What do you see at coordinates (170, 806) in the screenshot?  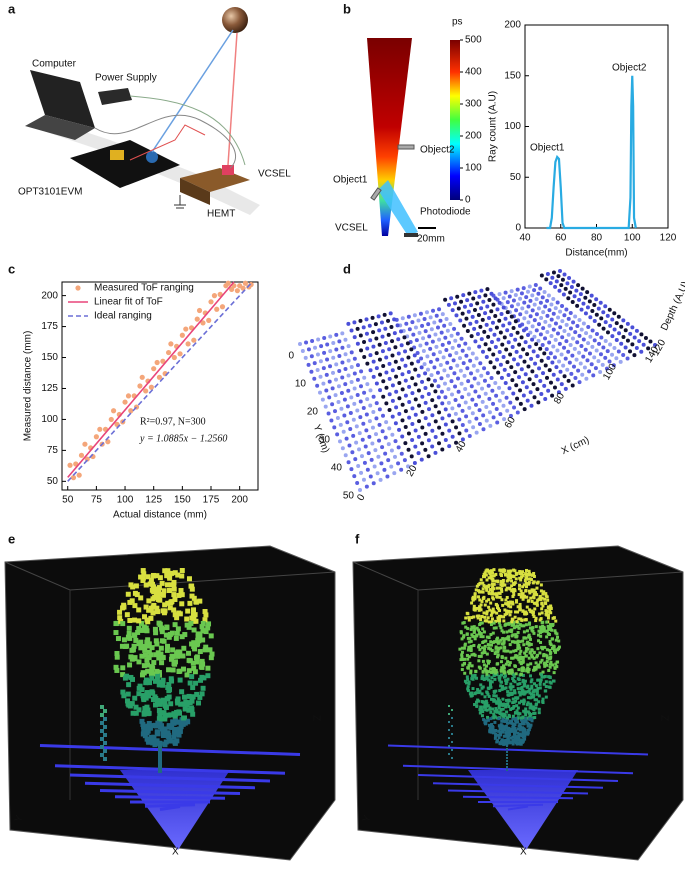 I see `floor-stripe` at bounding box center [170, 806].